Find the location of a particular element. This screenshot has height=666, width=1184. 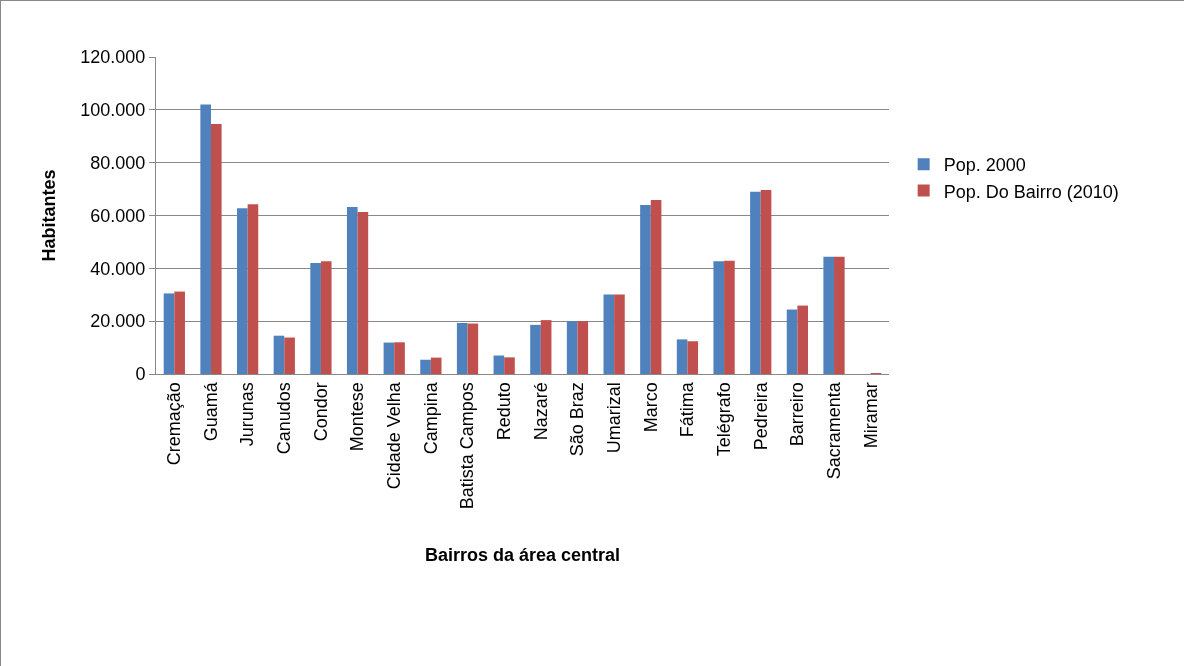

x-tick-label: Fátima is located at coordinates (687, 409).